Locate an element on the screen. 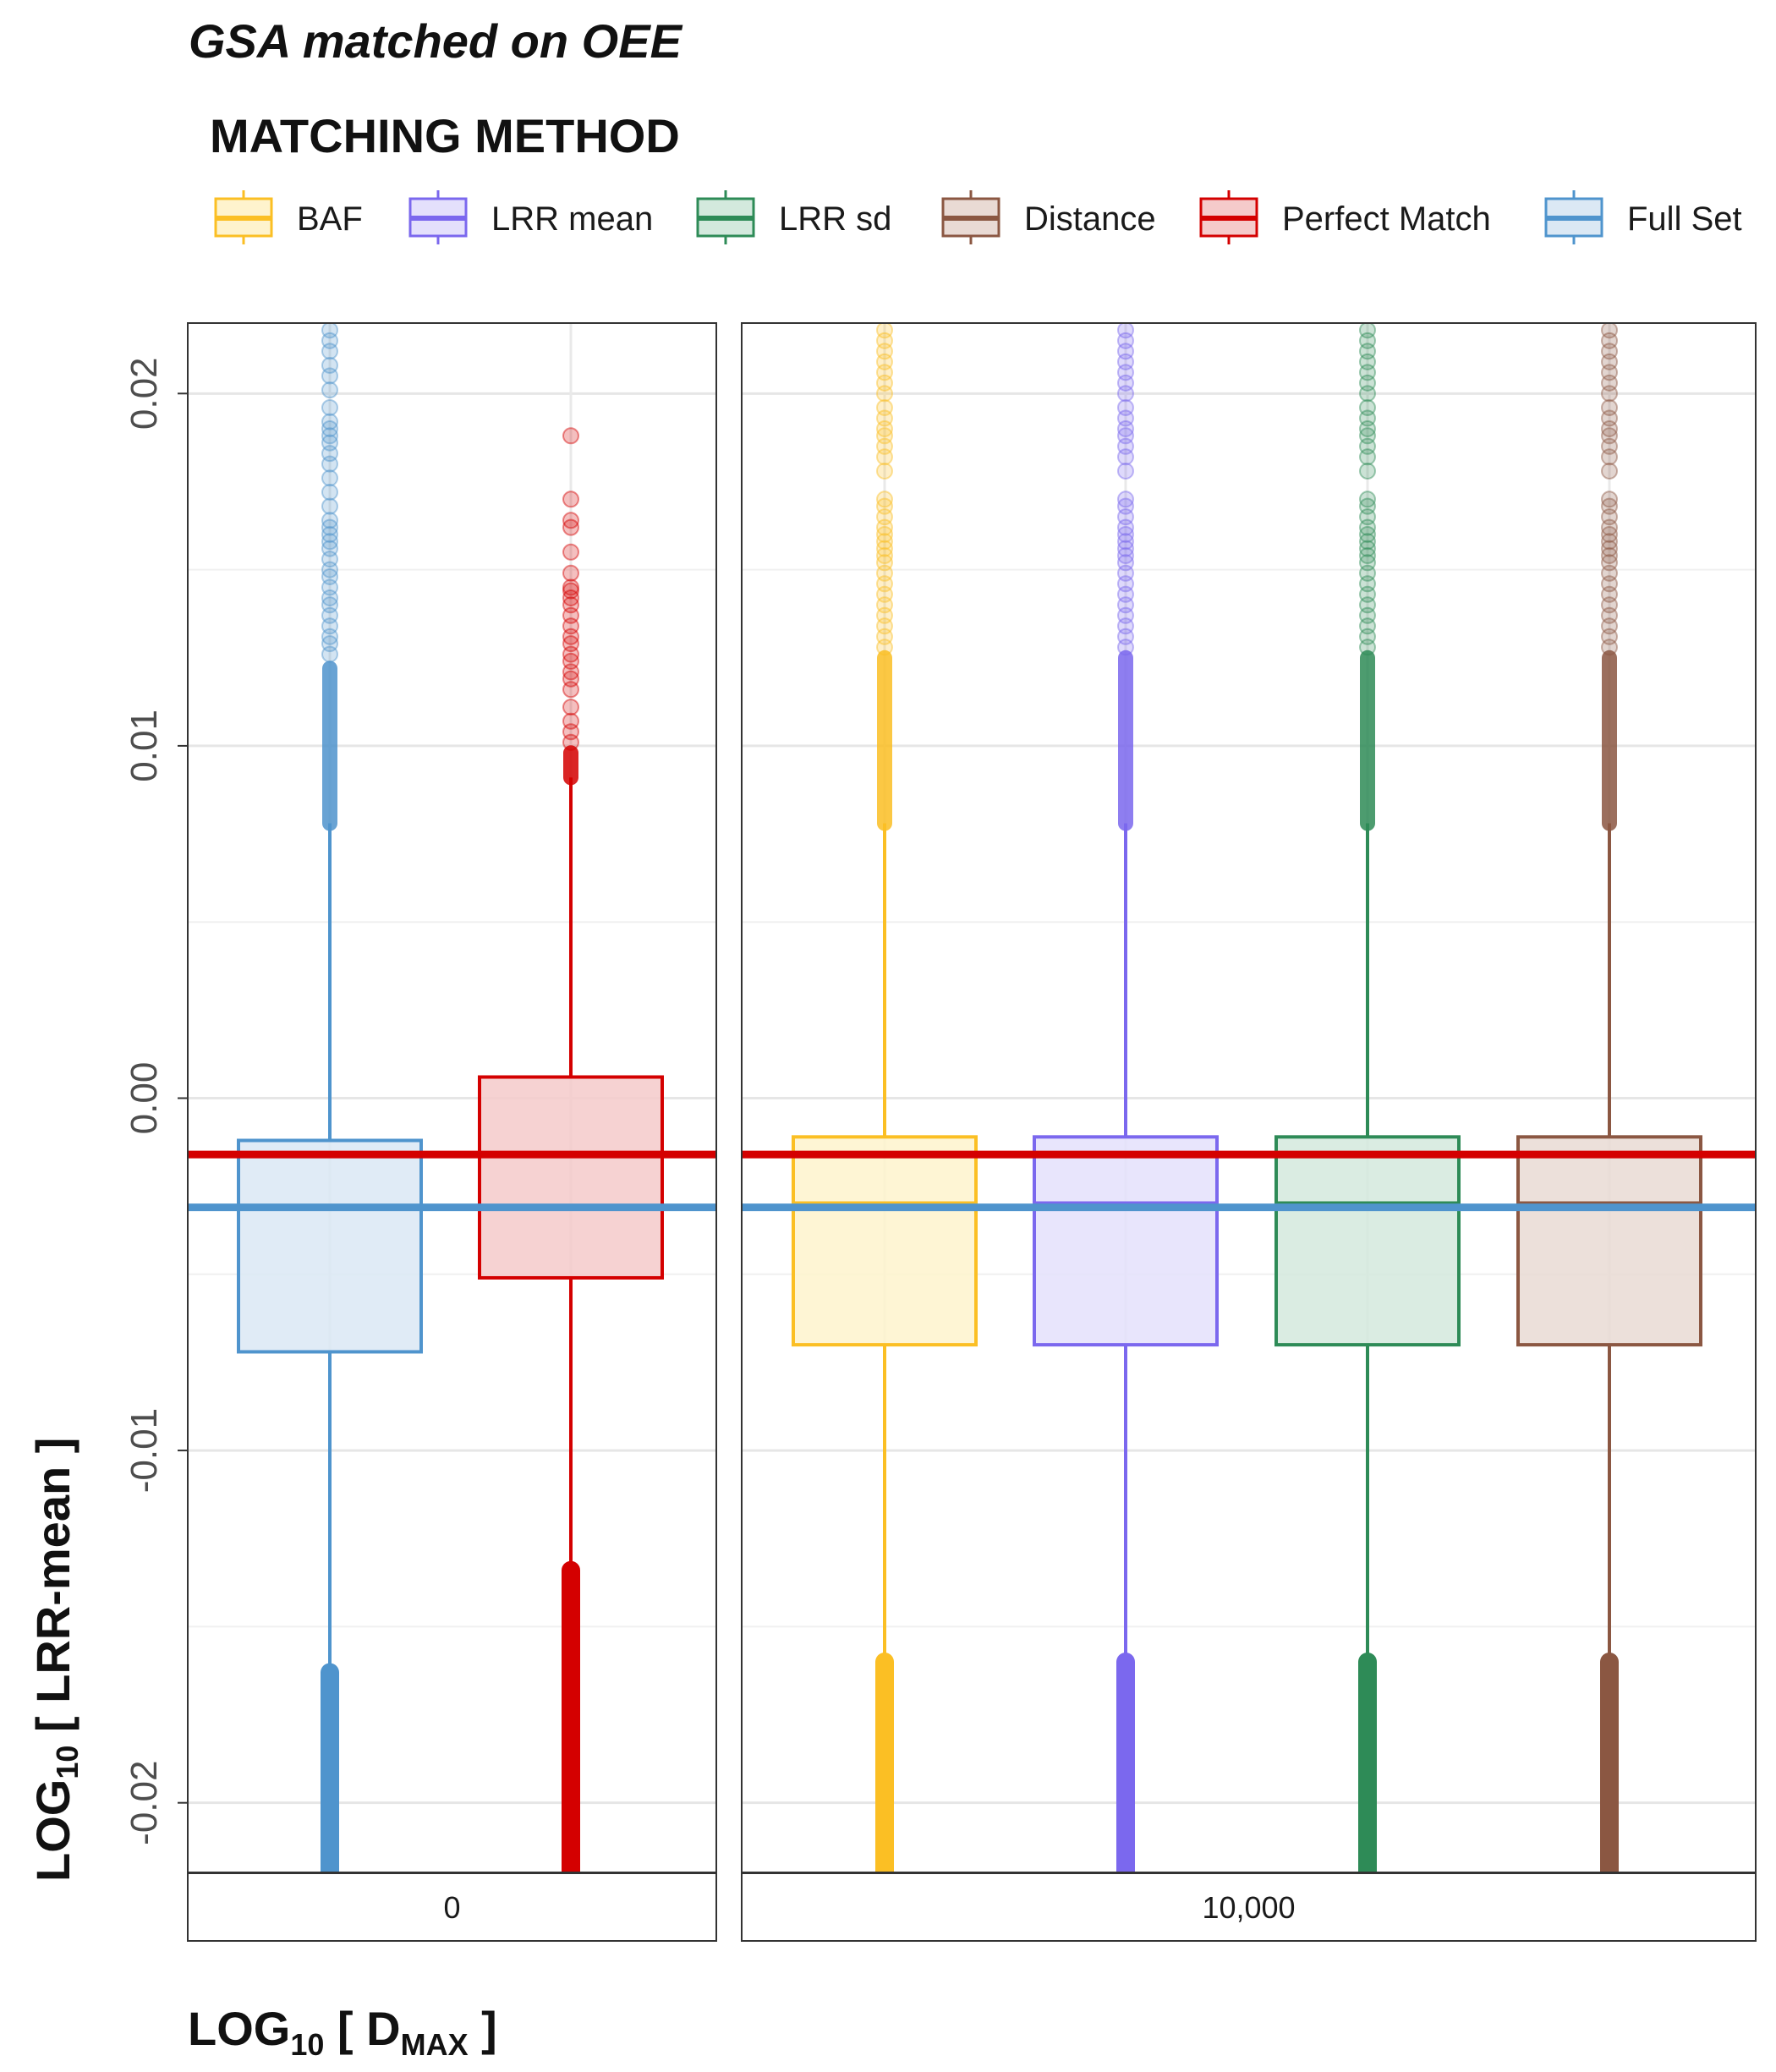 Image resolution: width=1776 pixels, height=2072 pixels. facet-strip is located at coordinates (452, 1907).